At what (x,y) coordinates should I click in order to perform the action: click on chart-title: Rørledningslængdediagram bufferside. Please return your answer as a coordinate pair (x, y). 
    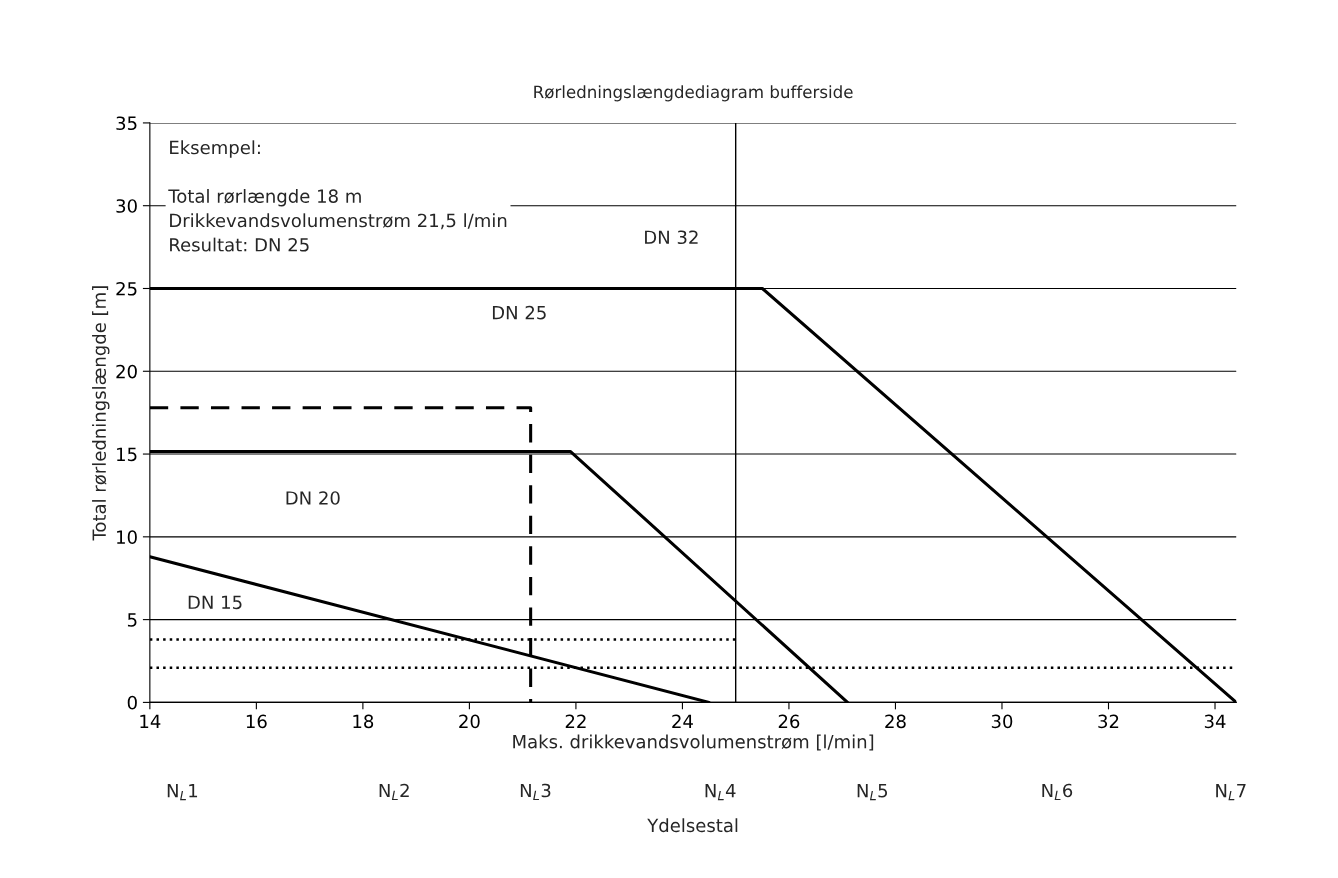
    Looking at the image, I should click on (693, 93).